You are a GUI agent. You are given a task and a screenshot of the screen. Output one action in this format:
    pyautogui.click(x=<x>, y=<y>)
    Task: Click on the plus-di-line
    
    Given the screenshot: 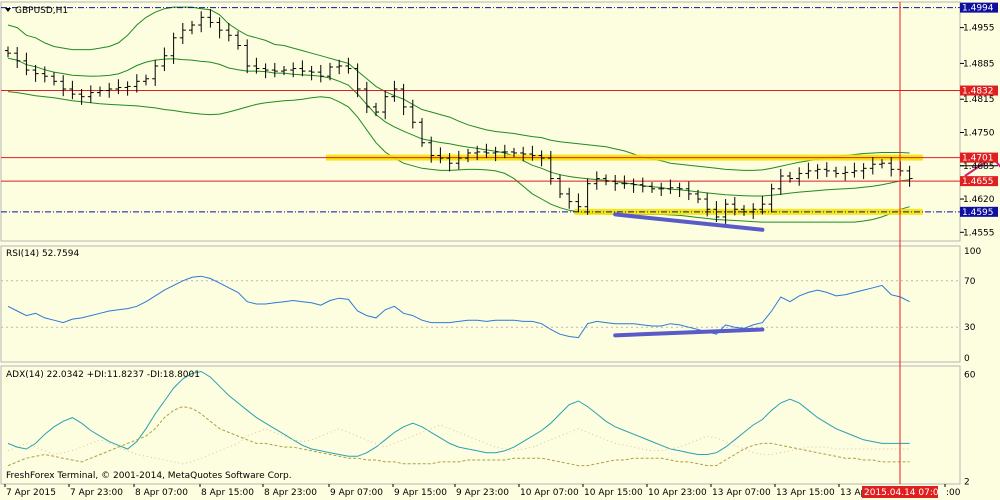 What is the action you would take?
    pyautogui.click(x=458, y=436)
    